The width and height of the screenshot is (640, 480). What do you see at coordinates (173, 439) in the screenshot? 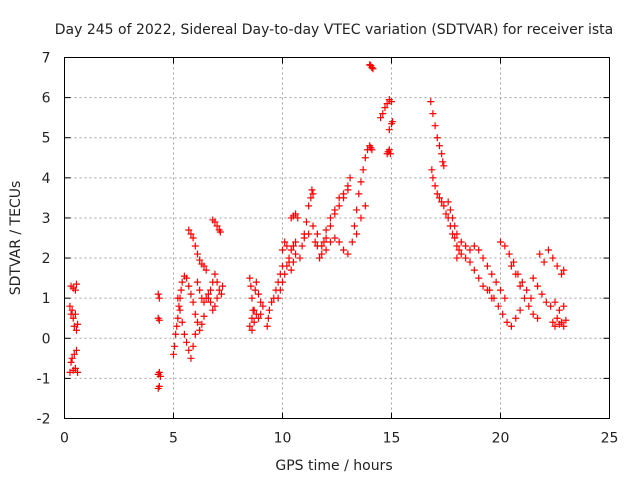
I see `x-tick-label: 5` at bounding box center [173, 439].